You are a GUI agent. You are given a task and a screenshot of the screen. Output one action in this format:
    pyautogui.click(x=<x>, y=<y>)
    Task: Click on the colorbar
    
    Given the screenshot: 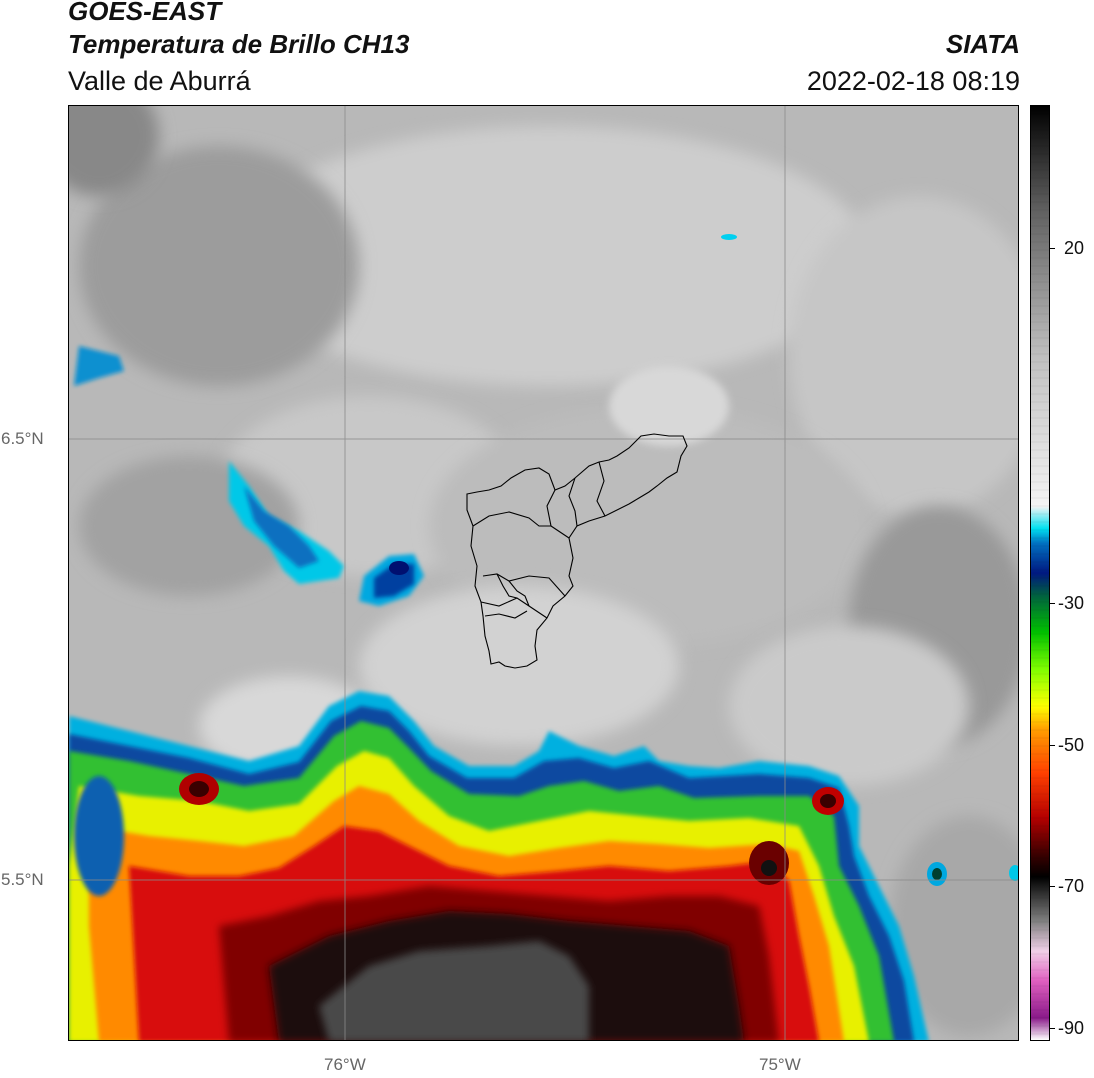 What is the action you would take?
    pyautogui.click(x=1040, y=573)
    